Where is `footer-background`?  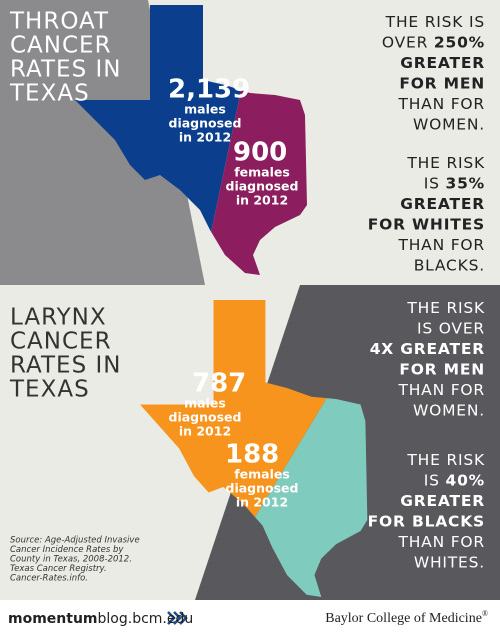 footer-background is located at coordinates (250, 618).